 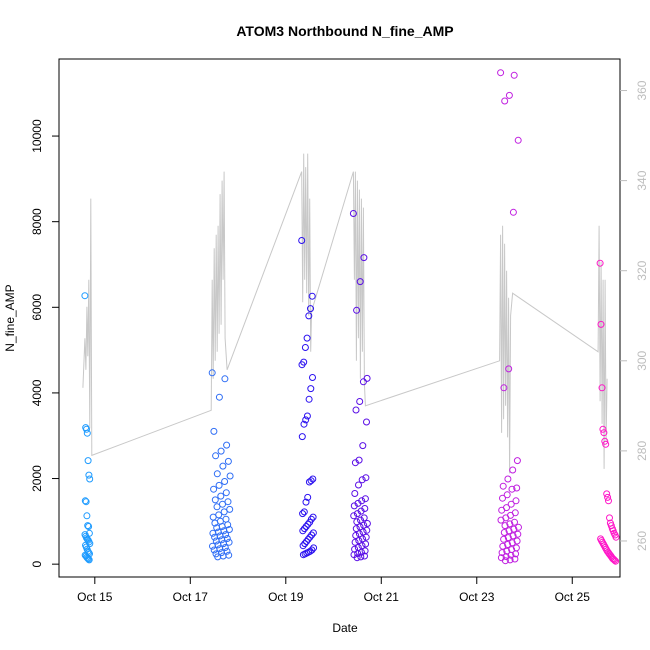 What do you see at coordinates (642, 180) in the screenshot?
I see `y-right-tick-label: 340` at bounding box center [642, 180].